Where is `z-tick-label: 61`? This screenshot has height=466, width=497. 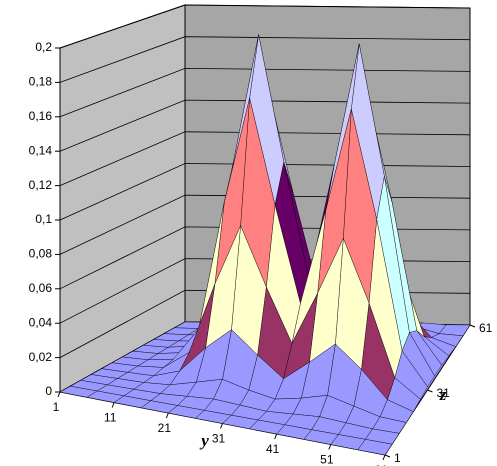 z-tick-label: 61 is located at coordinates (486, 328).